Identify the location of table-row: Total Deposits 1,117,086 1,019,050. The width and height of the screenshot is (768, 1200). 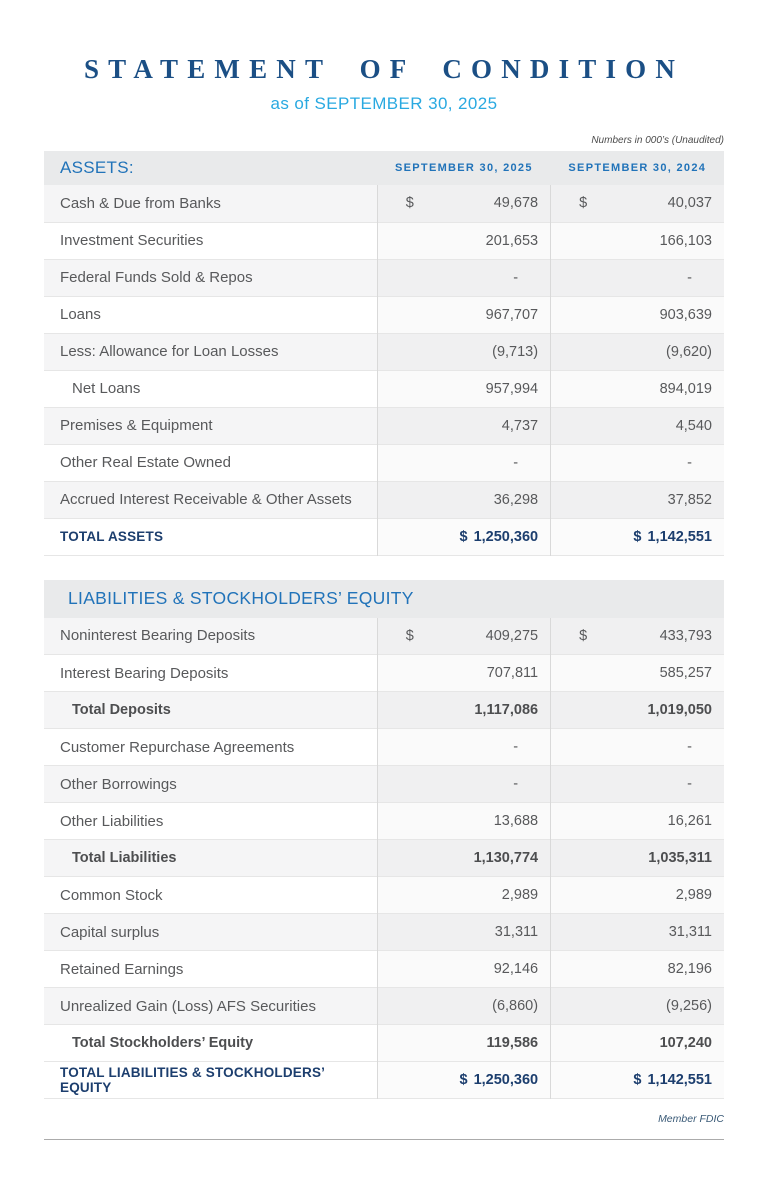
(384, 710).